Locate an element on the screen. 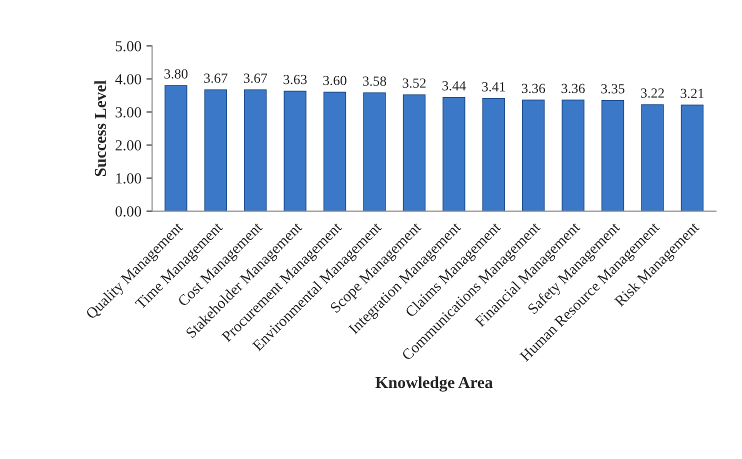 The height and width of the screenshot is (459, 742). data-label: 3.35 is located at coordinates (612, 89).